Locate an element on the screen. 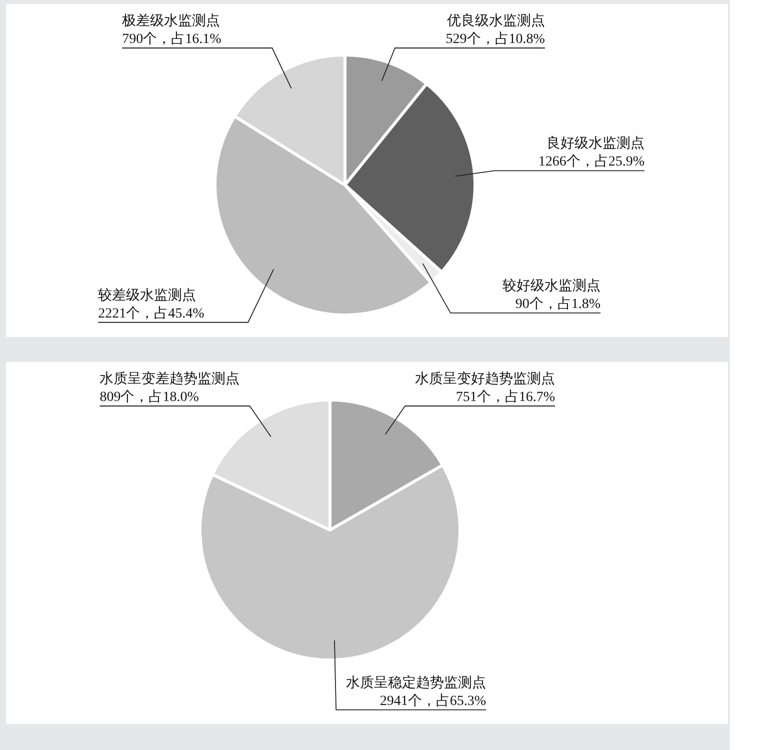 This screenshot has height=750, width=774. slice-label: 极差级水监测点 is located at coordinates (170, 21).